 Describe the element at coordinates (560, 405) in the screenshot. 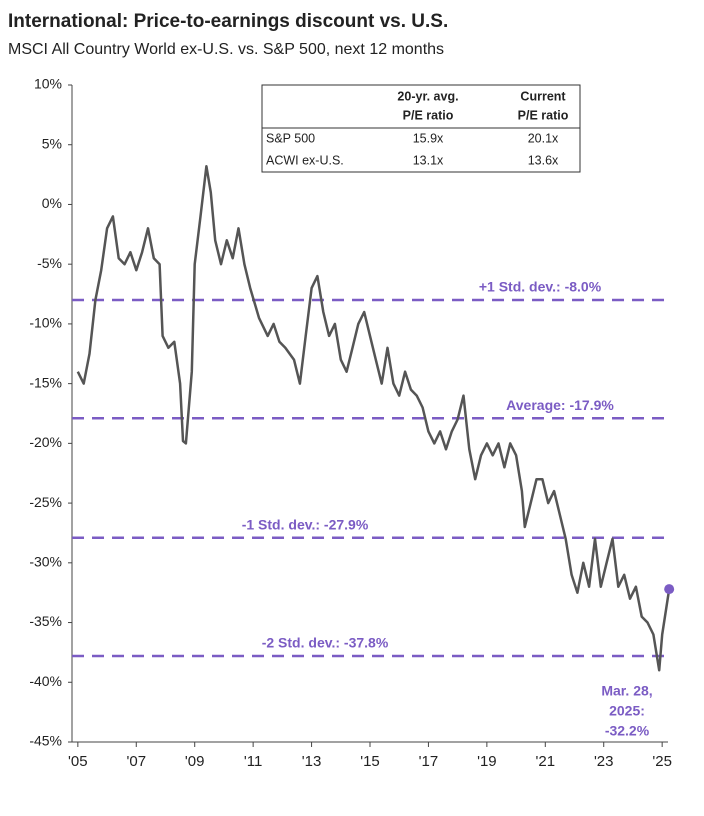

I see `reference-label: Average: -17.9%` at that location.